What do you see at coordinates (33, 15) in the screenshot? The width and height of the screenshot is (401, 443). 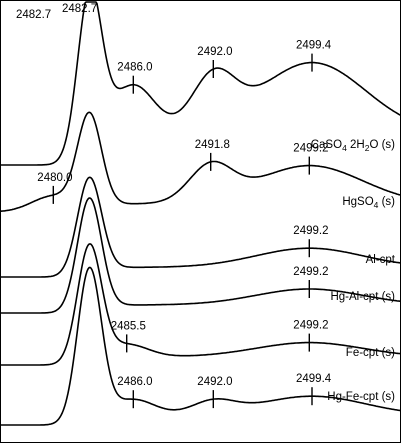 I see `peak-label-1-1: 2482.7` at bounding box center [33, 15].